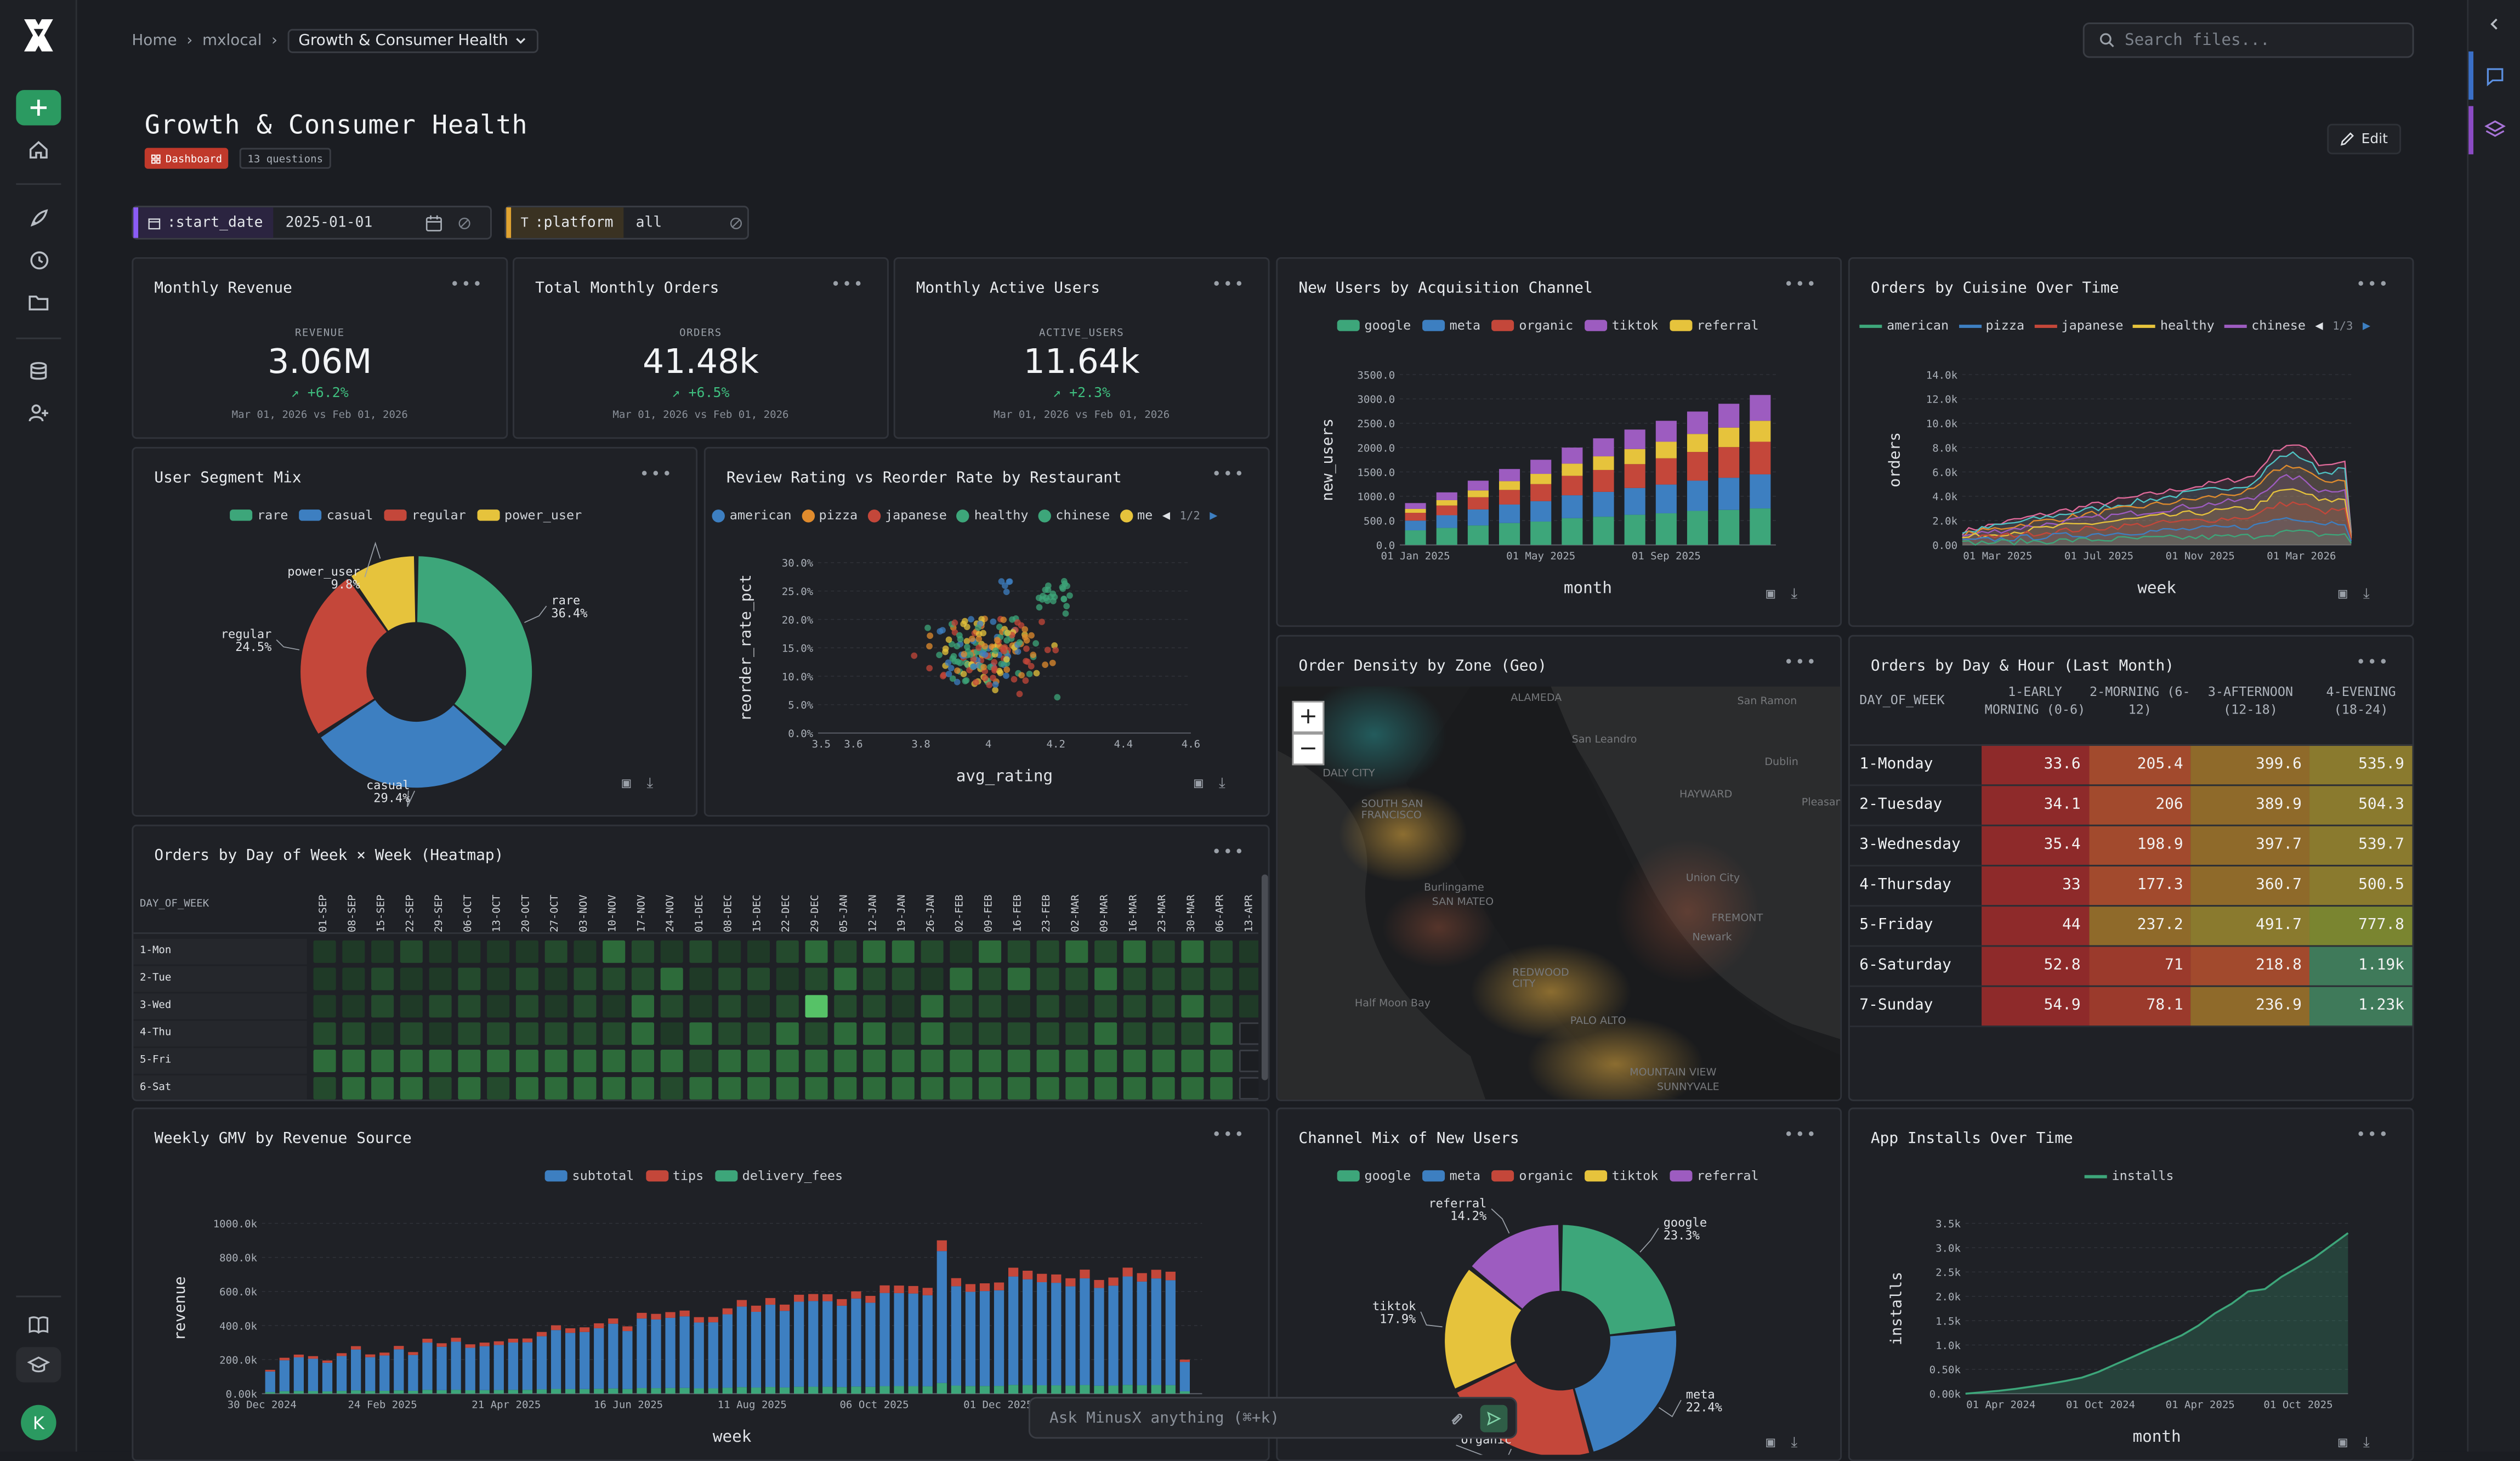 This screenshot has width=2520, height=1461. Describe the element at coordinates (829, 515) in the screenshot. I see `legend-item: pizza` at that location.